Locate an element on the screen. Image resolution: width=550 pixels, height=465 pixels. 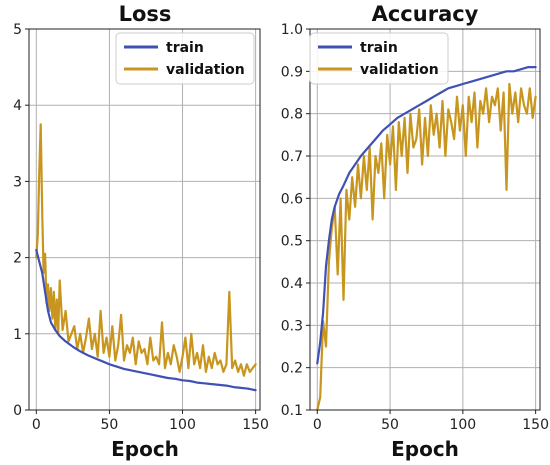
accuracy-y-tick-label: 0.3 is located at coordinates (292, 326).